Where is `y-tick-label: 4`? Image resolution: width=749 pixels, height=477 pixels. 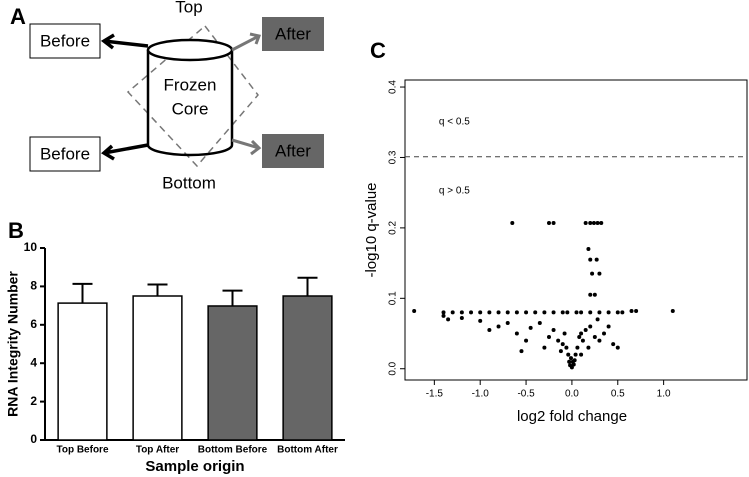
y-tick-label: 4 is located at coordinates (33, 362).